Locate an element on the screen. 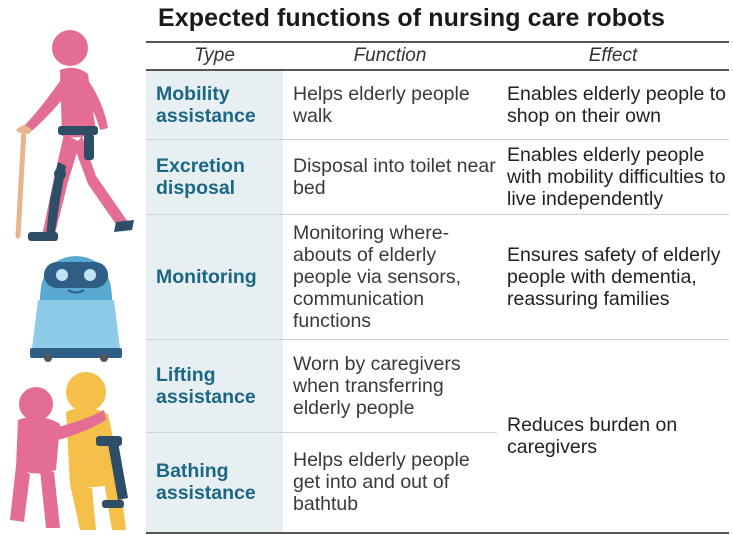 The height and width of the screenshot is (535, 733). function-cell: Disposal into toilet near bed is located at coordinates (390, 177).